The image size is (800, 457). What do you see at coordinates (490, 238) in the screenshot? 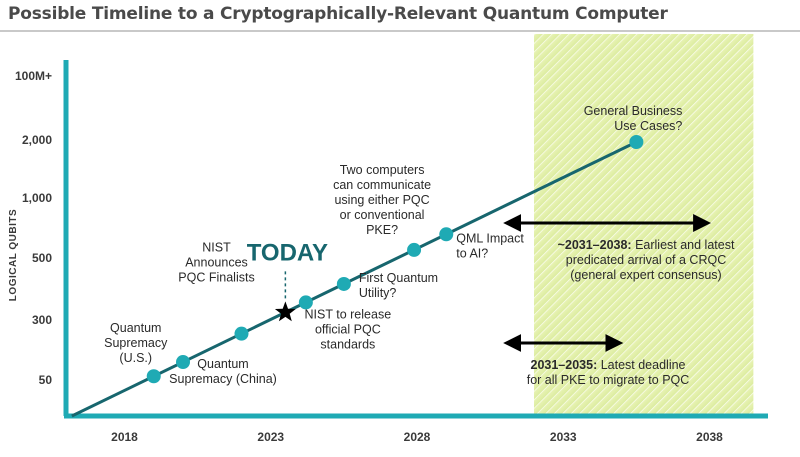
I see `event-label: QML Impact` at bounding box center [490, 238].